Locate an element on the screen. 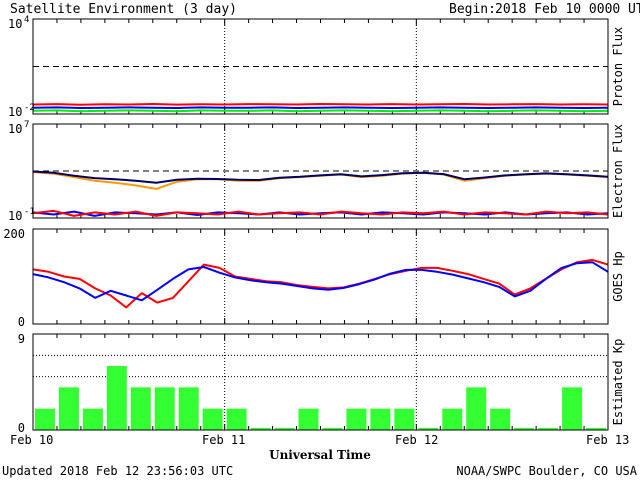  x-tick-label: Feb 13 is located at coordinates (607, 440).